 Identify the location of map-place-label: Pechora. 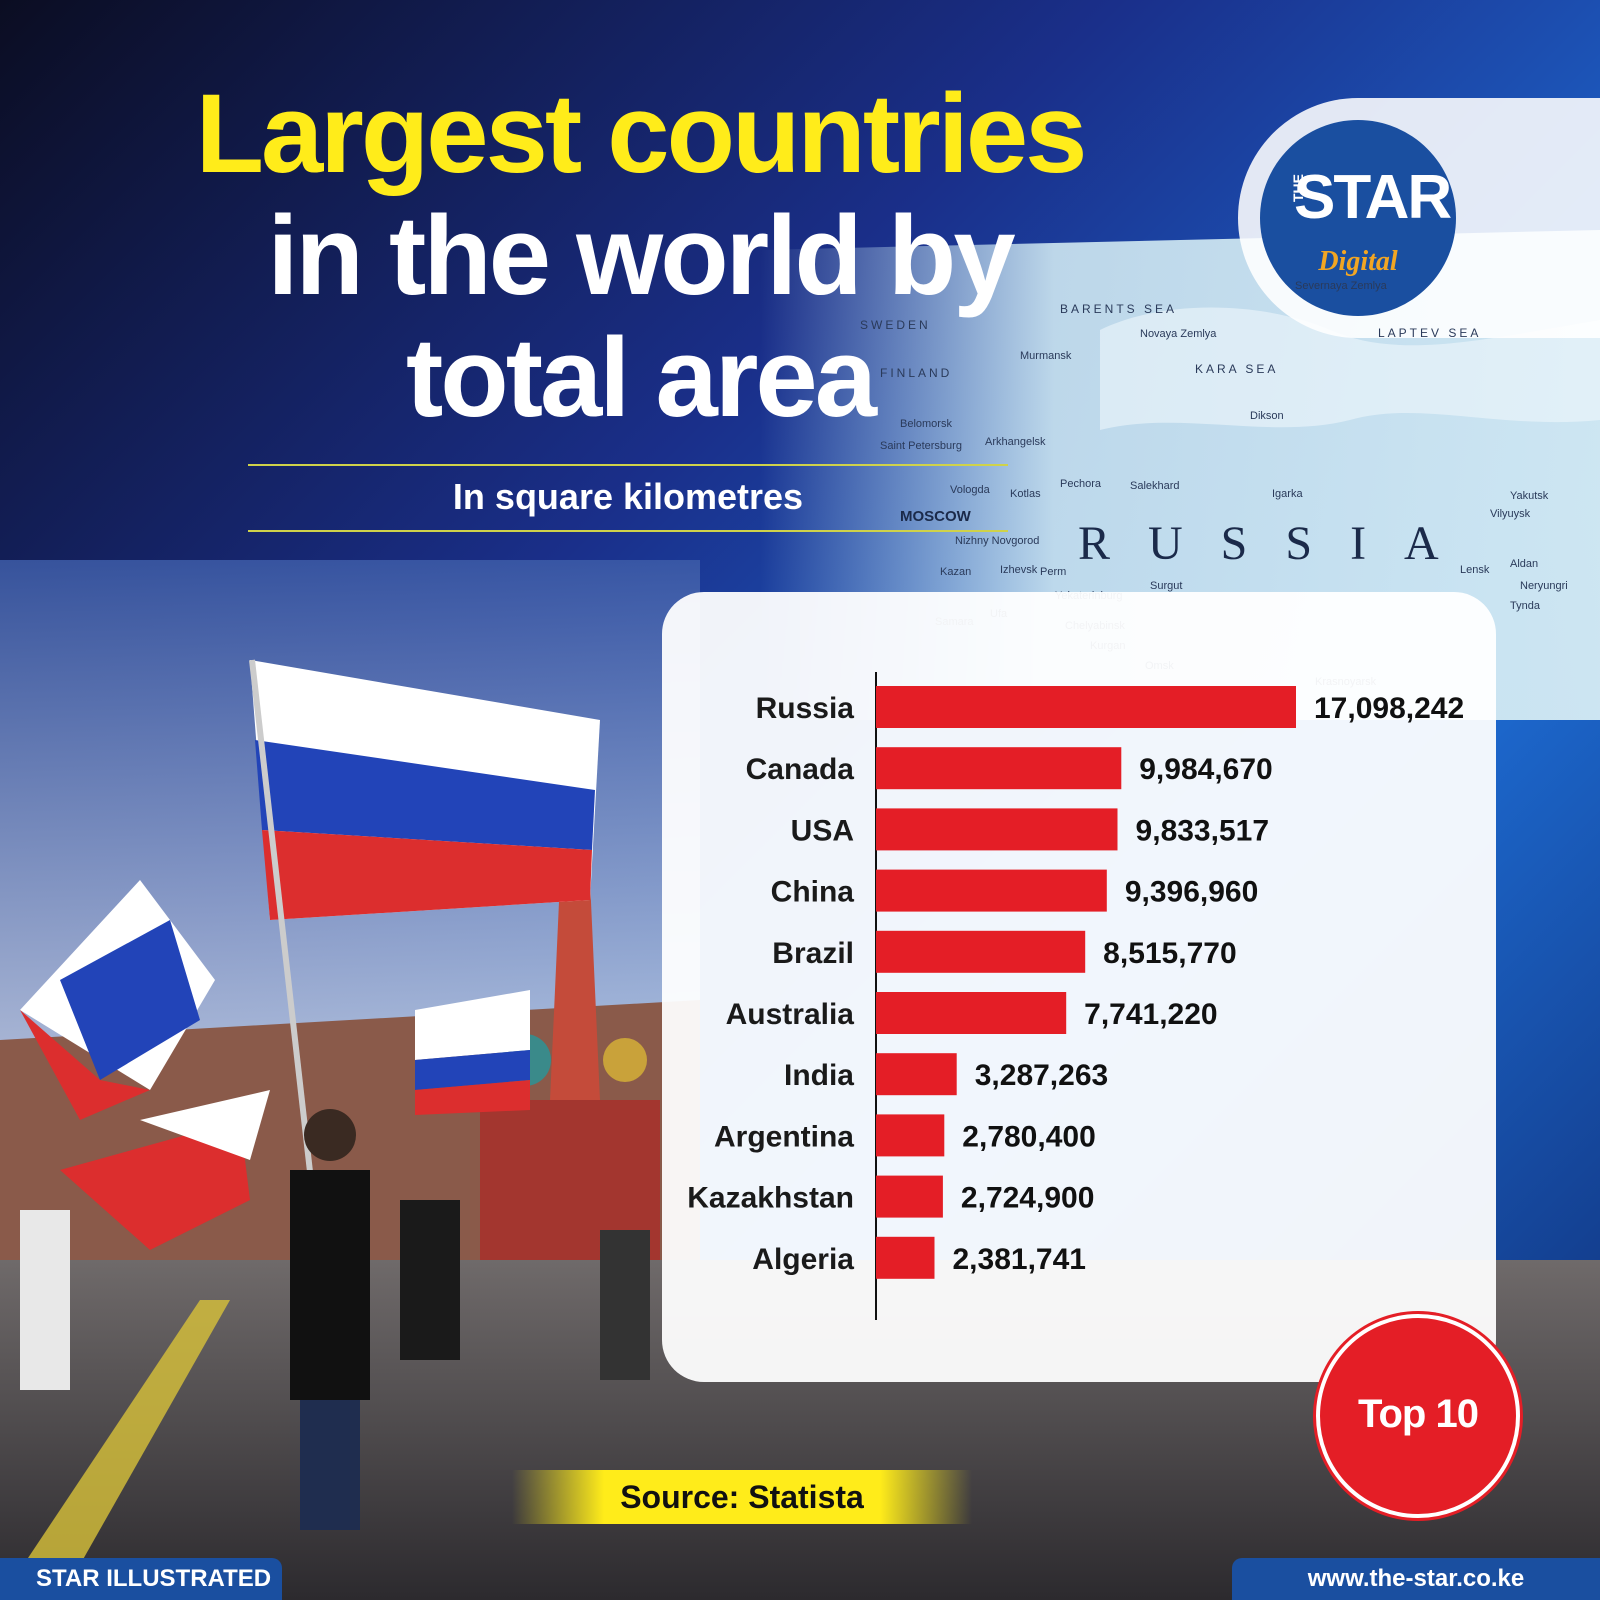
(1080, 484).